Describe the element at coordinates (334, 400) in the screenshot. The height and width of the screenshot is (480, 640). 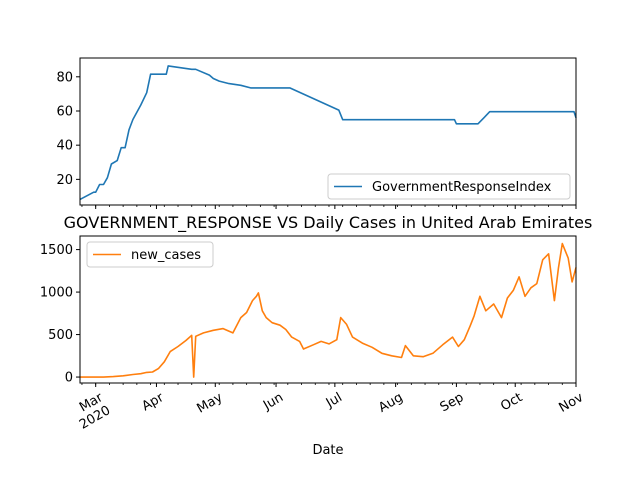
I see `x-tick-label: Jul` at that location.